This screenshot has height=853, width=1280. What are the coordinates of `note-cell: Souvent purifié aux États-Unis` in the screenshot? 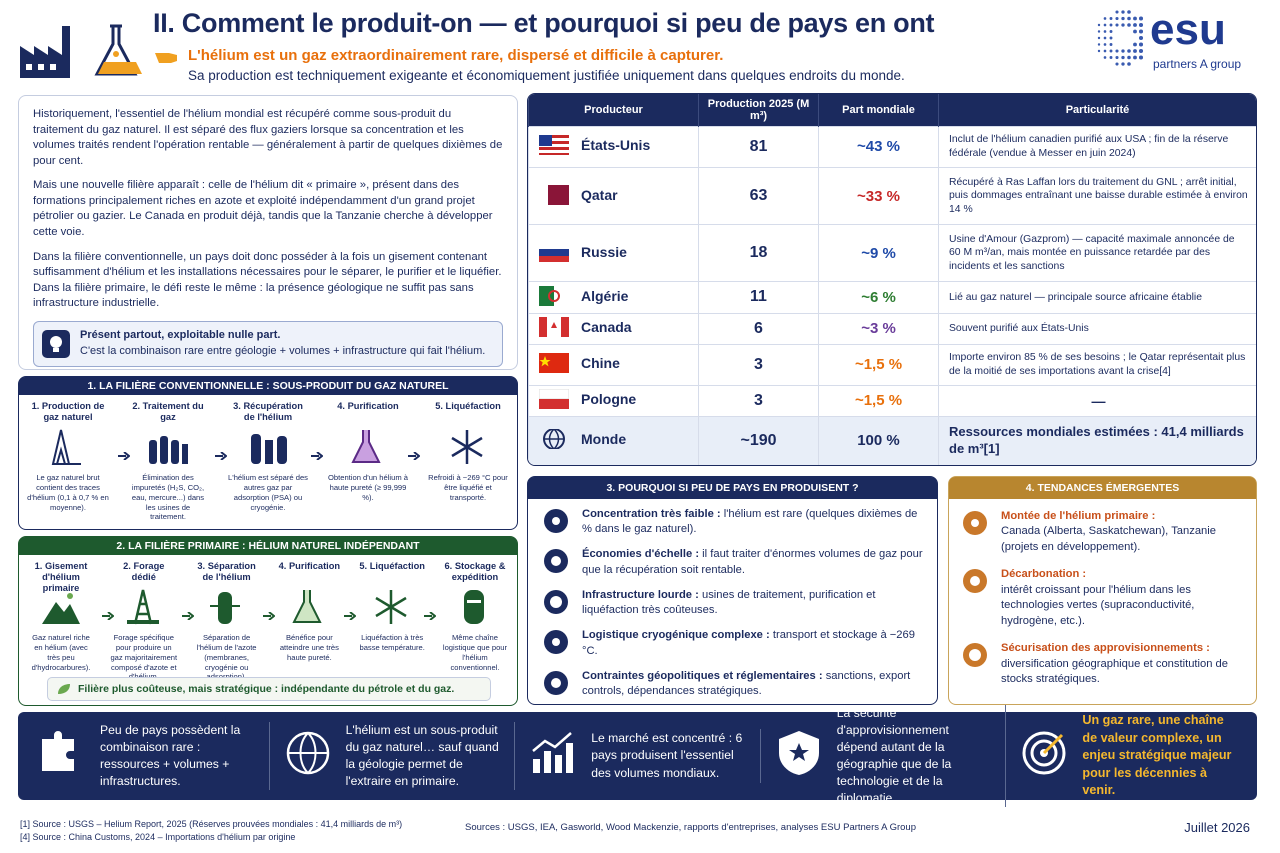 It's located at (1097, 328).